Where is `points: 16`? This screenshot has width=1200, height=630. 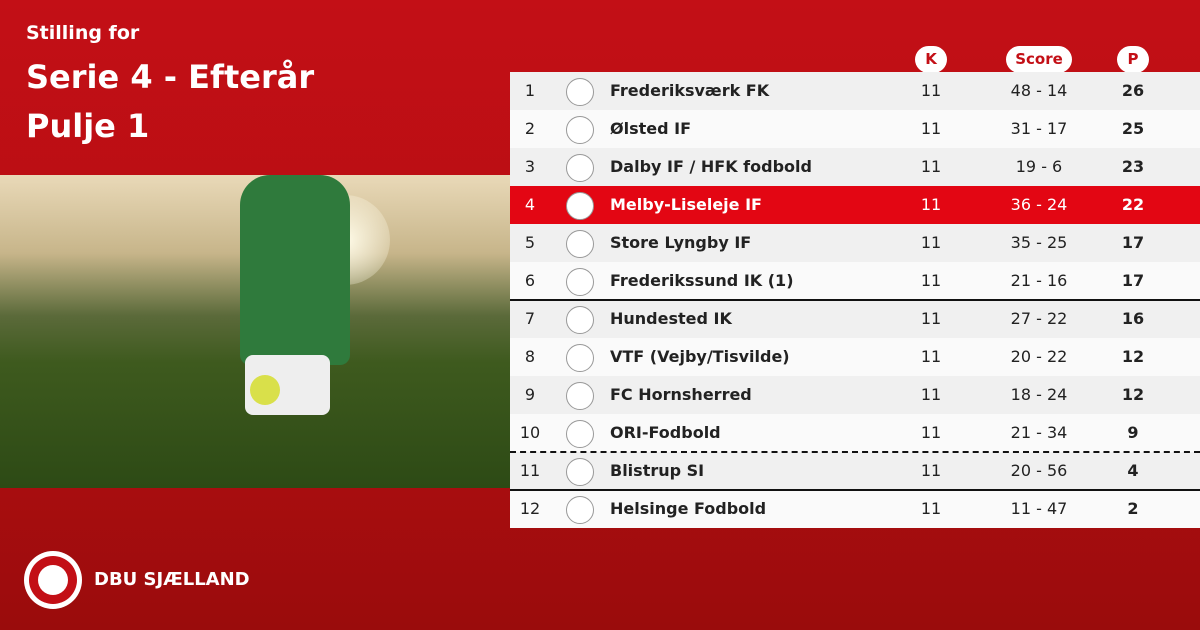 points: 16 is located at coordinates (1133, 318).